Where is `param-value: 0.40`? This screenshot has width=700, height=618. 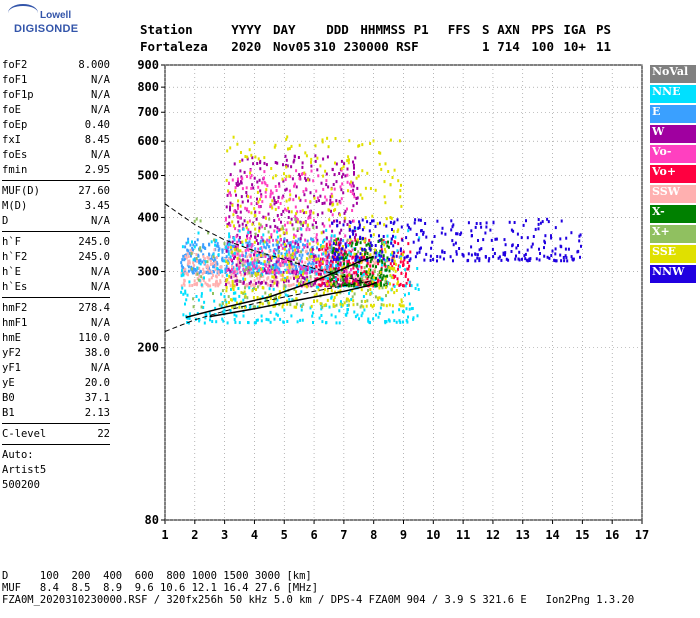 param-value: 0.40 is located at coordinates (97, 125).